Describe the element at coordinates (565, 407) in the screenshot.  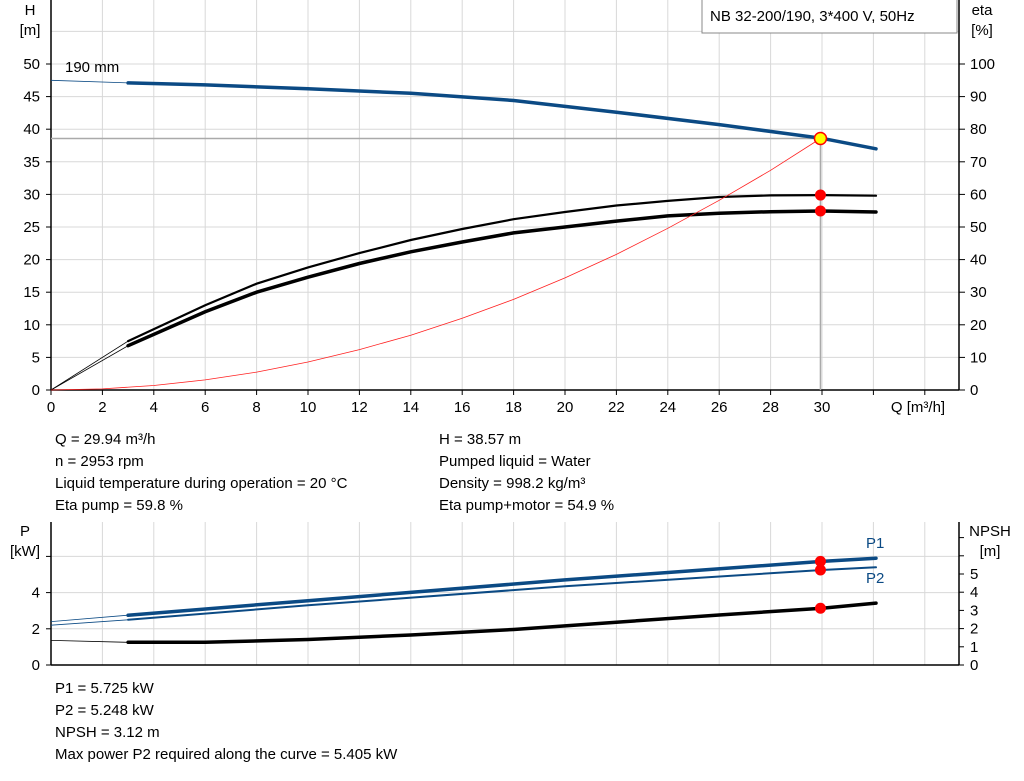
I see `x-tick-label: 20` at that location.